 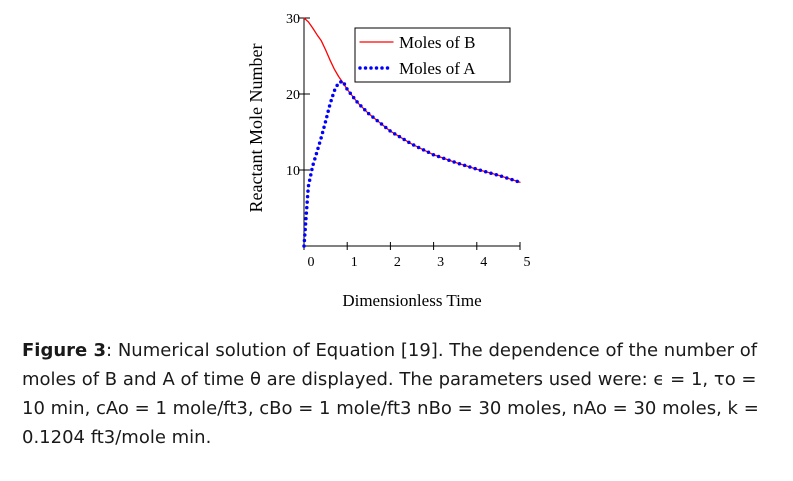 I want to click on legend-box, so click(x=432, y=55).